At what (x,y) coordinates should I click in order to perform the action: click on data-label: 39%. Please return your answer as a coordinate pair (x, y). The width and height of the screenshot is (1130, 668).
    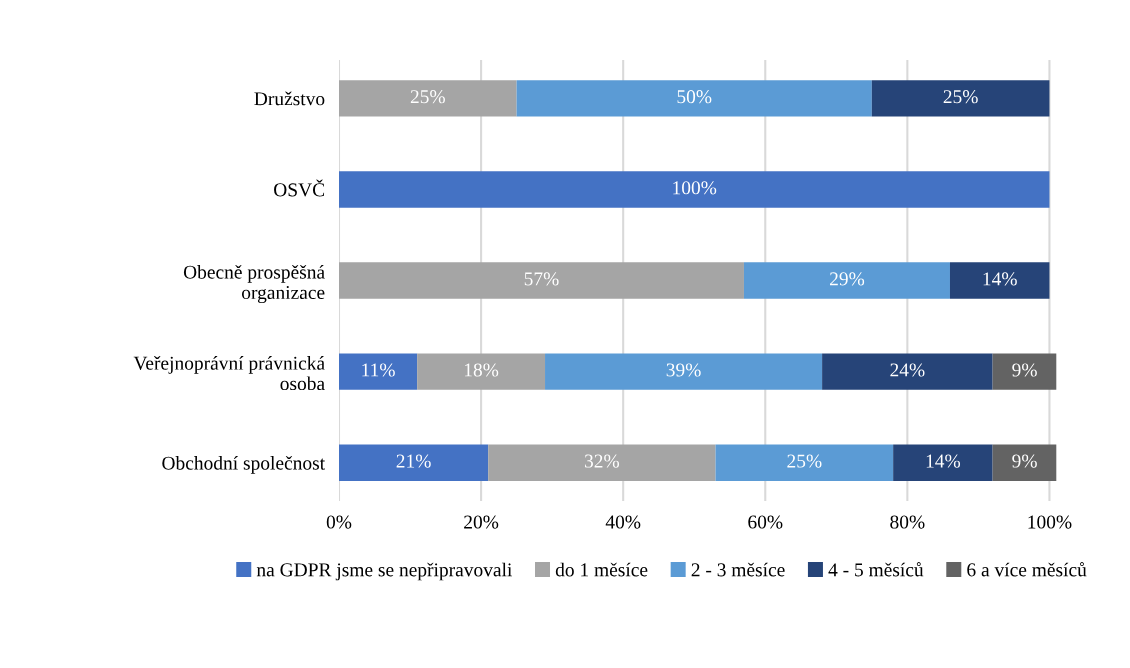
    Looking at the image, I should click on (683, 370).